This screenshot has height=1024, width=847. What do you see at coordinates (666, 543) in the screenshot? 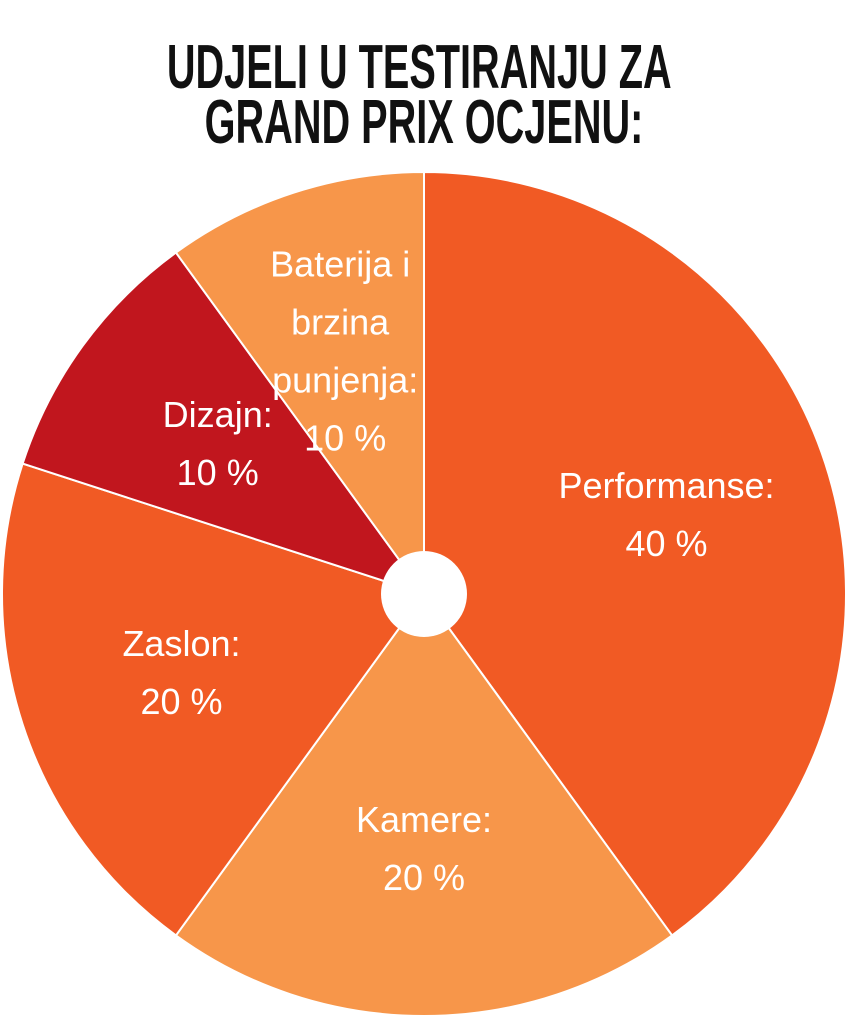
I see `value-label: 40 %` at bounding box center [666, 543].